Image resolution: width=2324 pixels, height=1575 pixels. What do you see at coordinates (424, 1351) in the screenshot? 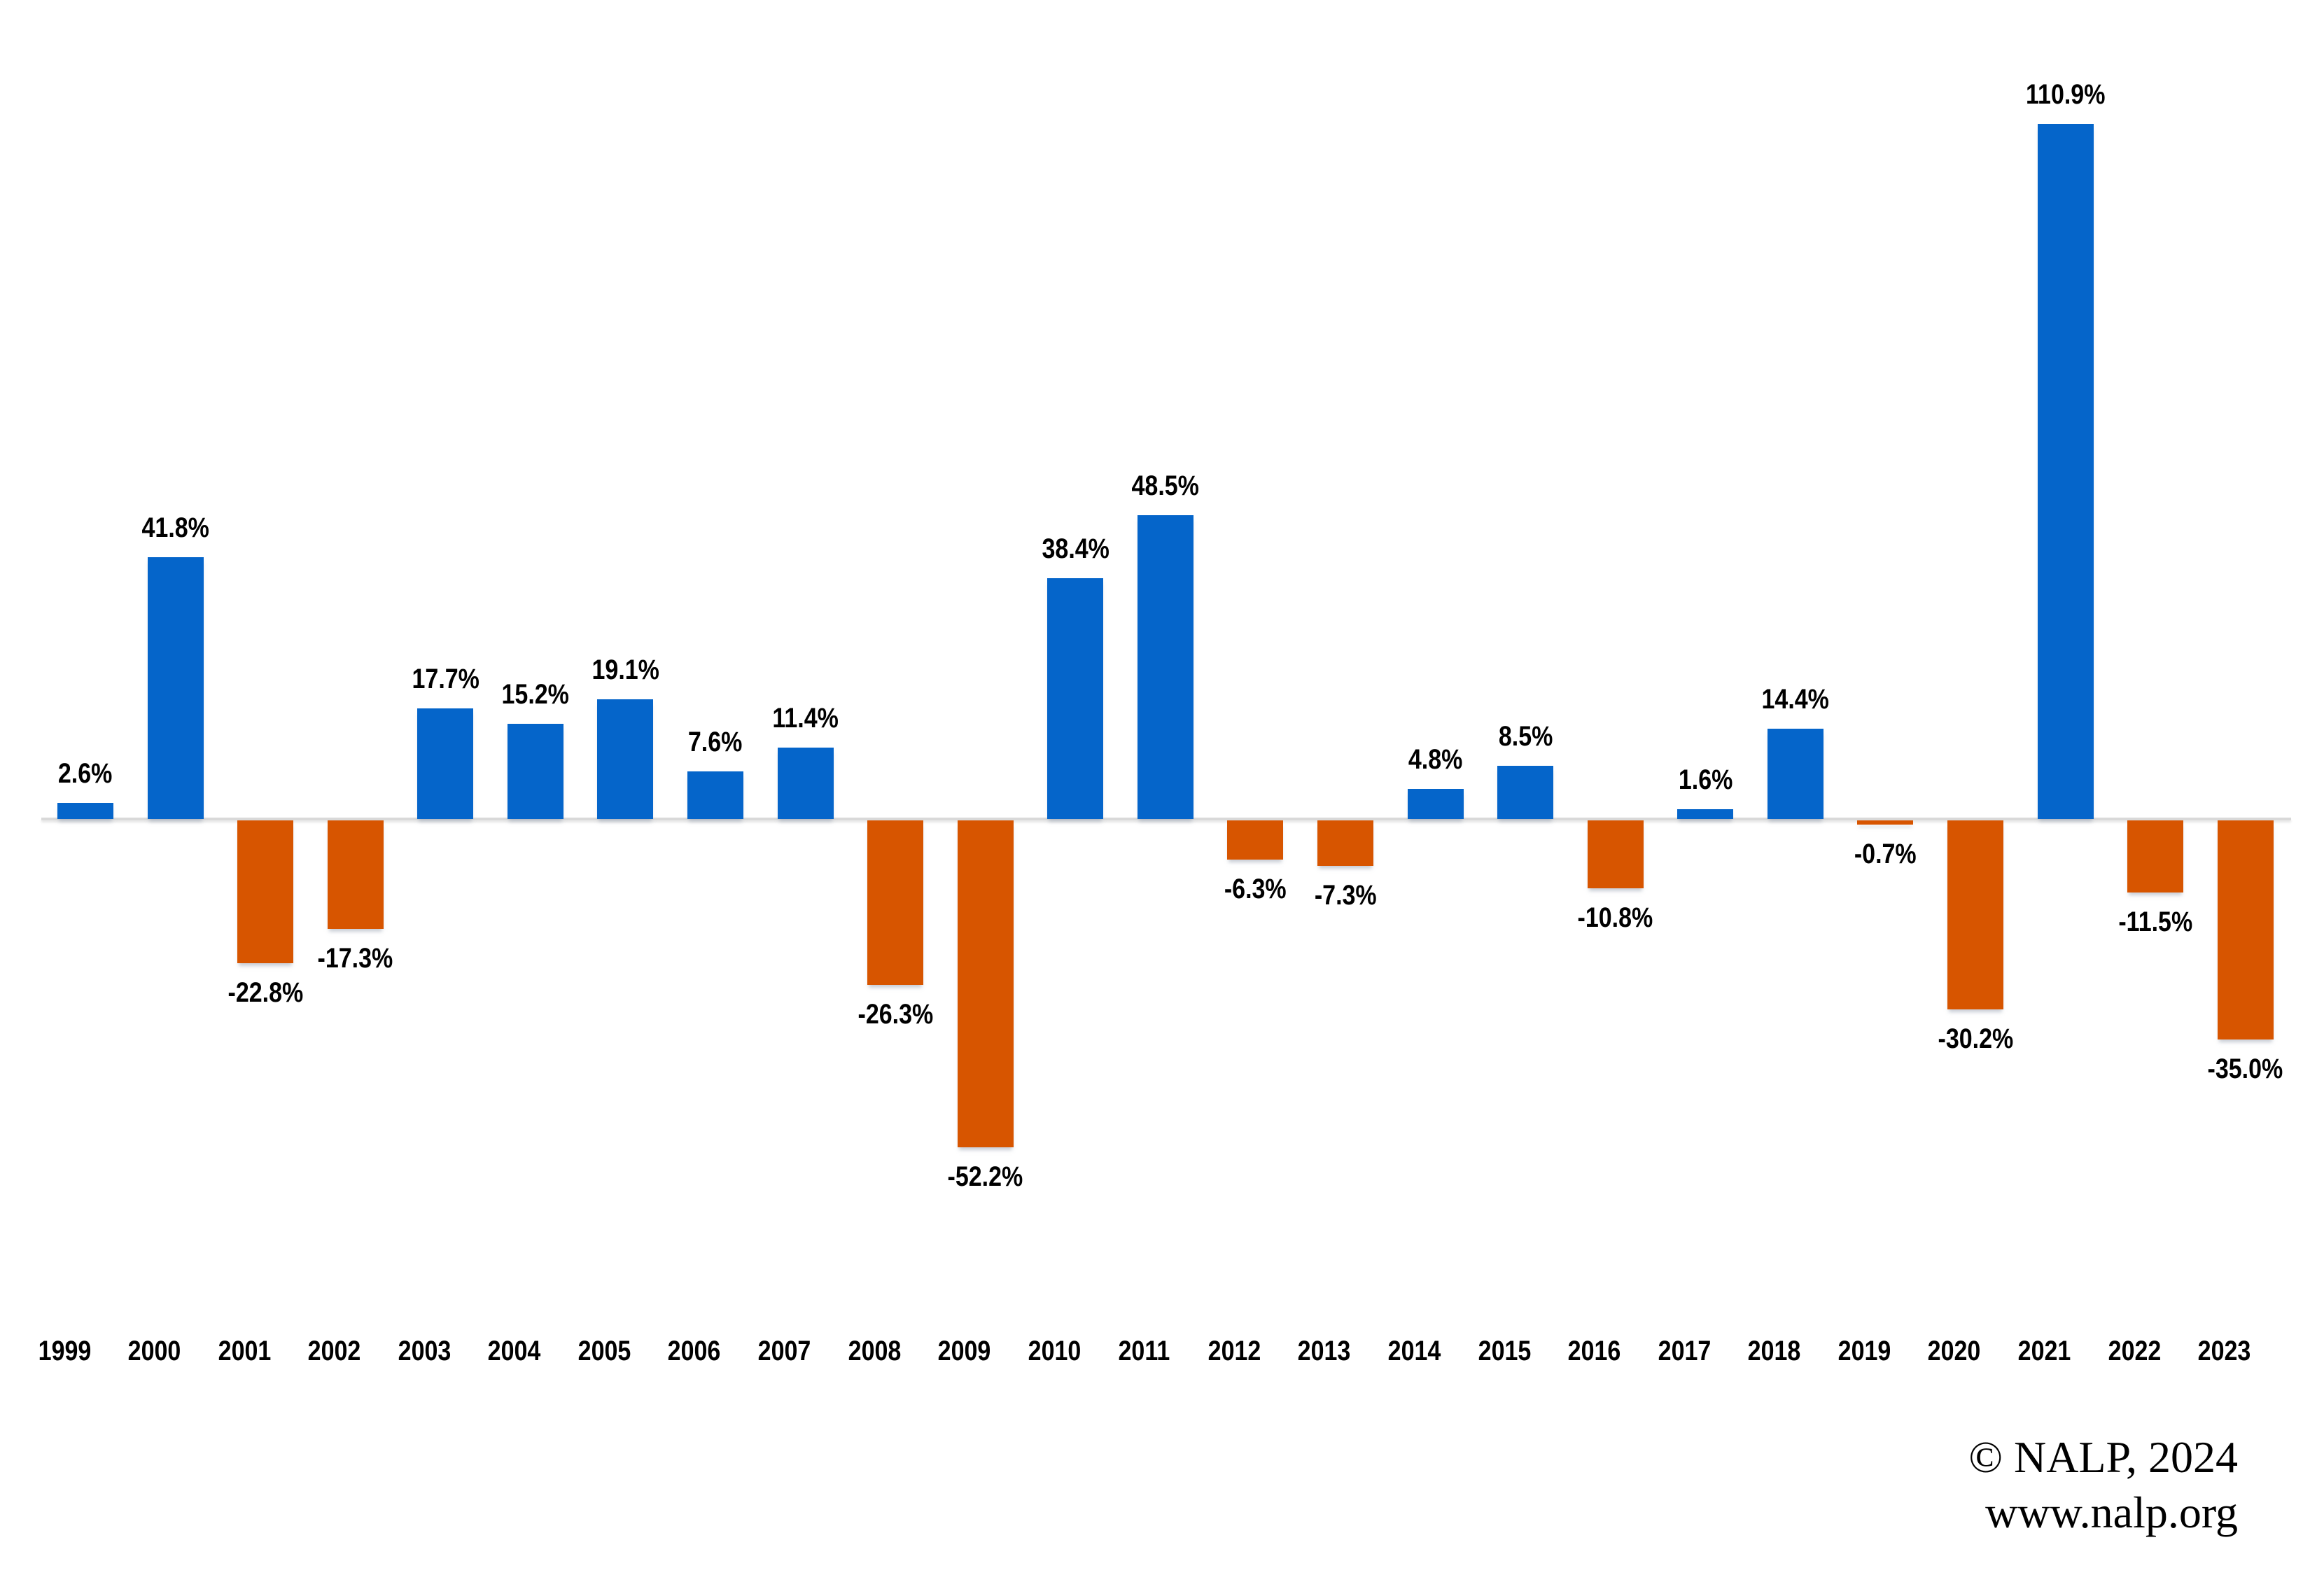
I see `x-tick-2003: 2003` at bounding box center [424, 1351].